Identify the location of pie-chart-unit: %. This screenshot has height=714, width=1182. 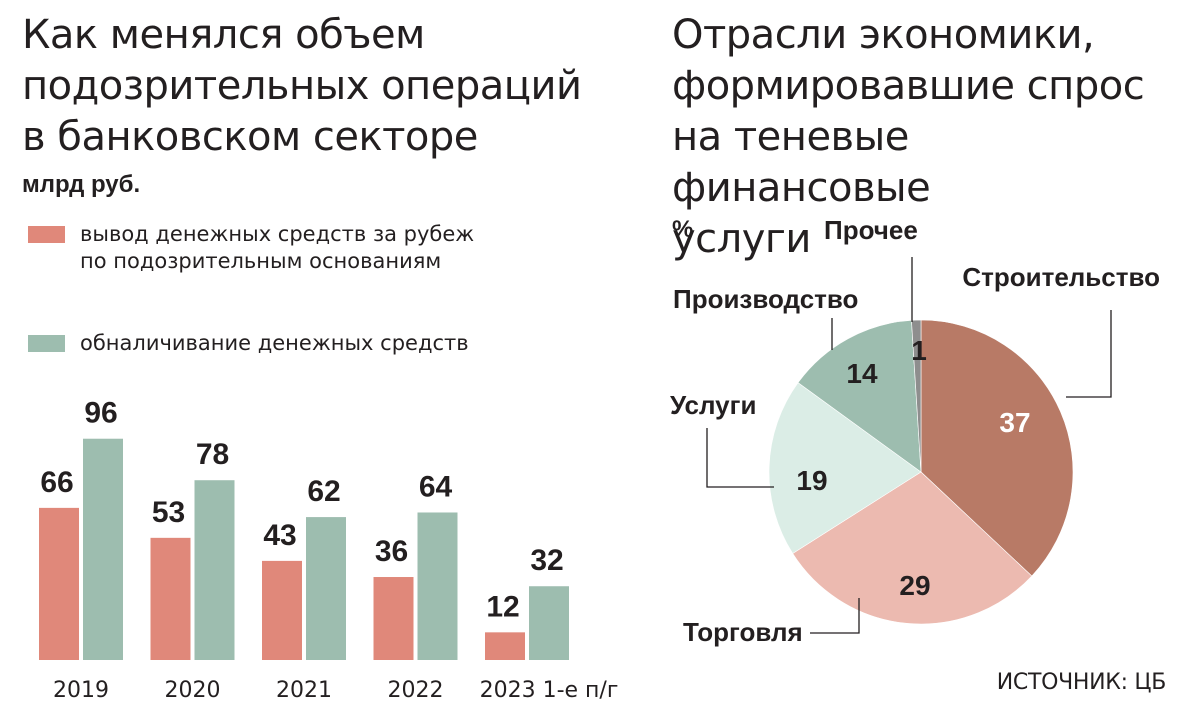
(683, 229).